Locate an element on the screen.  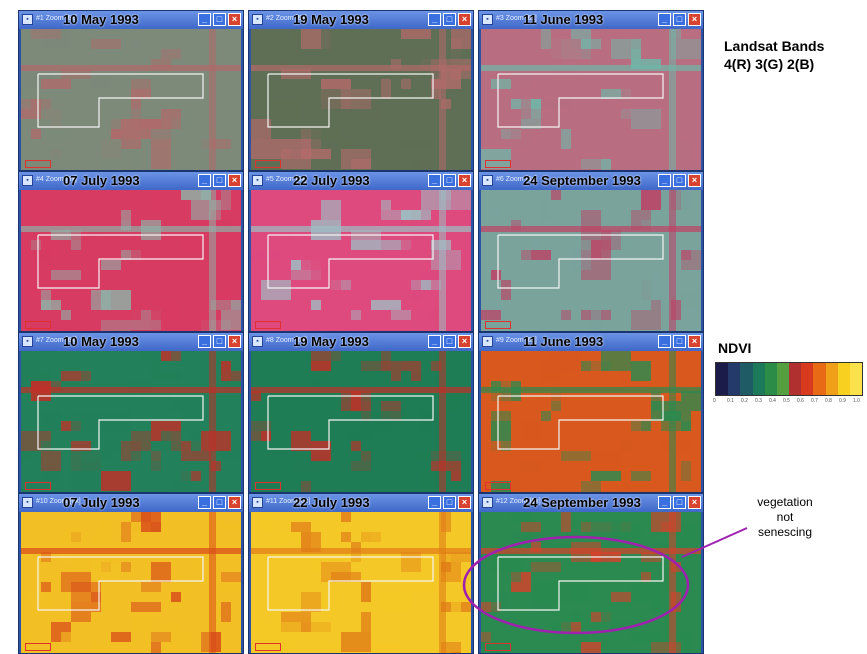
legend-subtitle: 4(R) 3(G) 2(B) is located at coordinates (769, 64).